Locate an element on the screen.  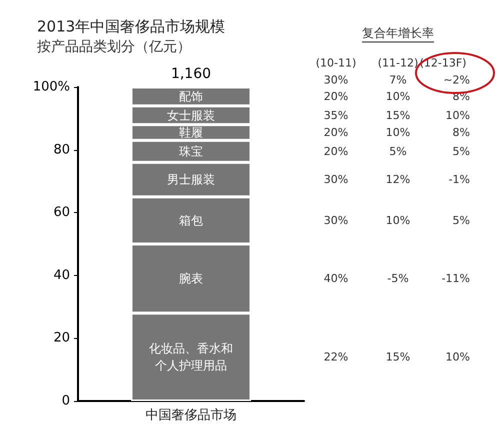
series-label: 男士服装 is located at coordinates (191, 179).